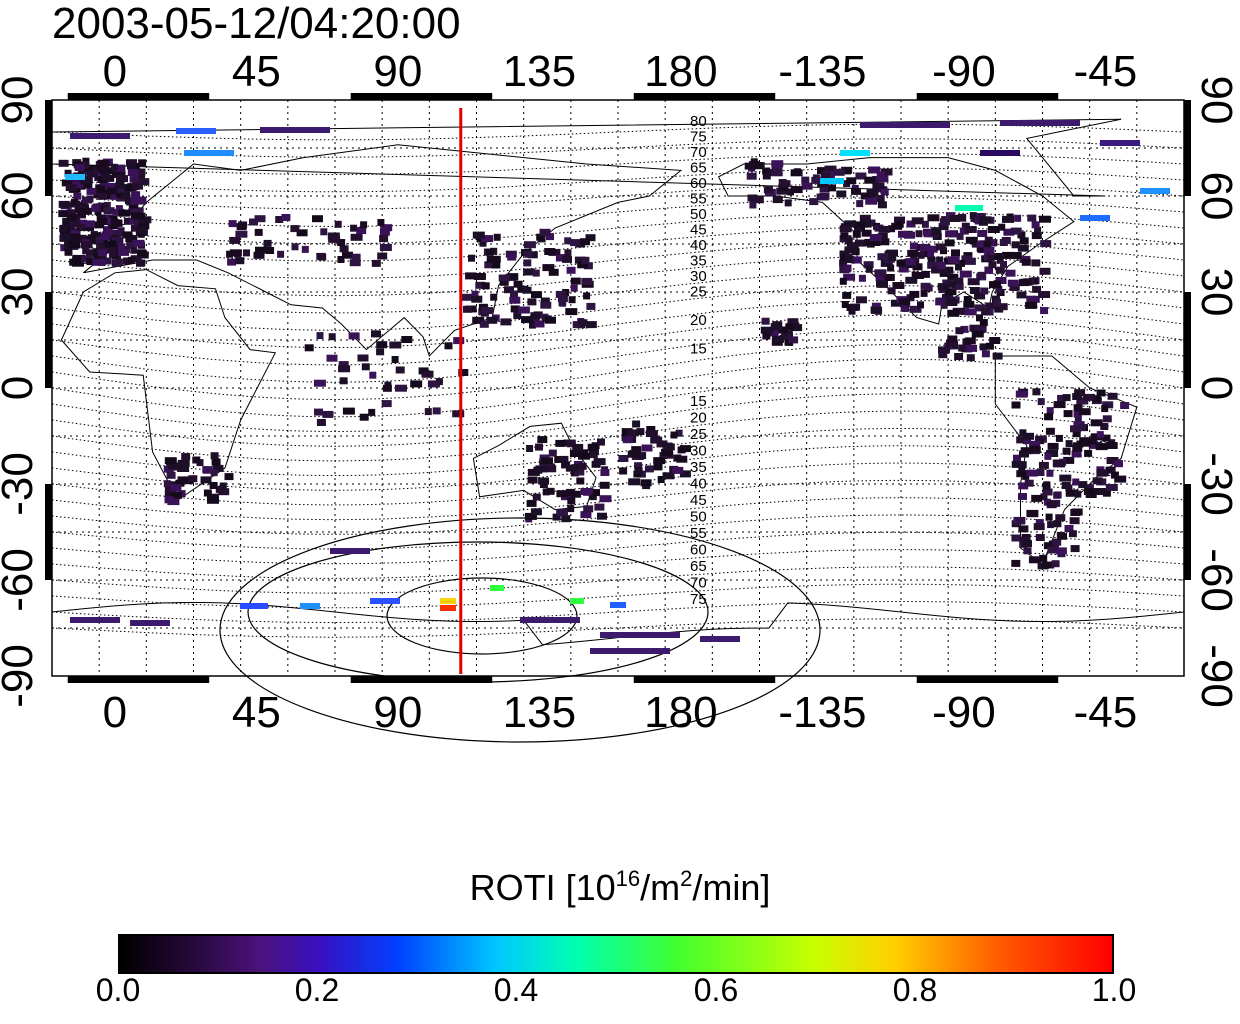  Describe the element at coordinates (620, 712) in the screenshot. I see `bottom-longitude-labels: 0 45 90 135 180 -135 -90 -45` at that location.